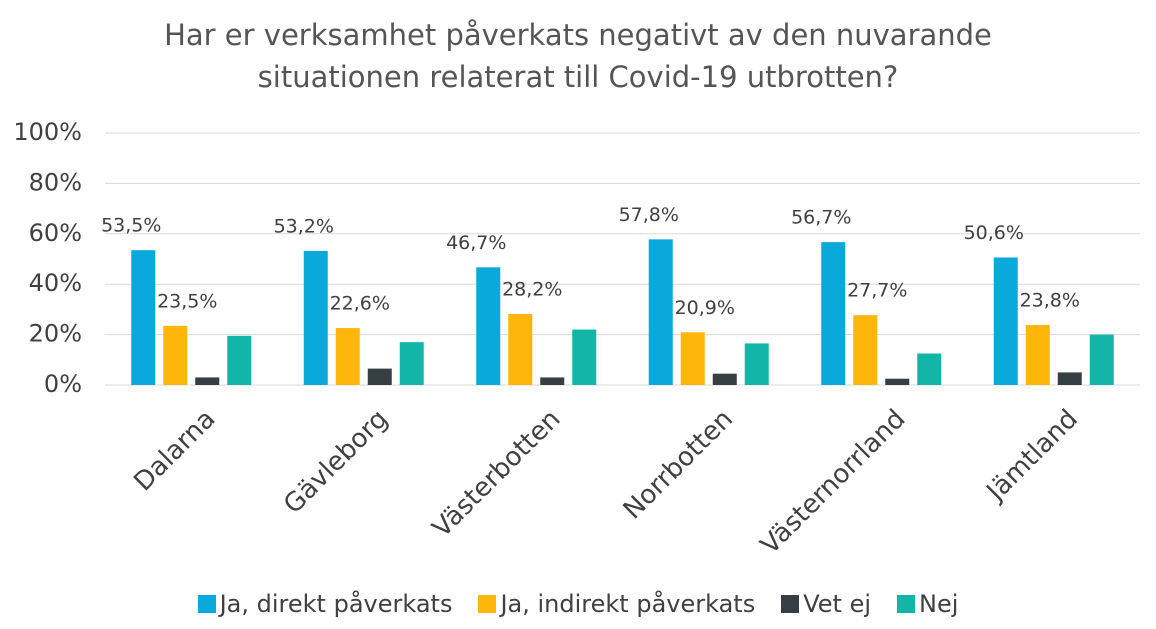 Image resolution: width=1156 pixels, height=629 pixels. I want to click on legend-item: Ja, indirekt påverkats, so click(616, 604).